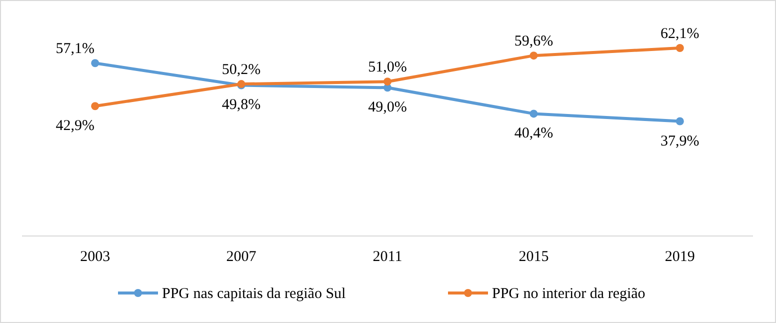 The width and height of the screenshot is (776, 323). I want to click on x-tick-label: 2007, so click(241, 257).